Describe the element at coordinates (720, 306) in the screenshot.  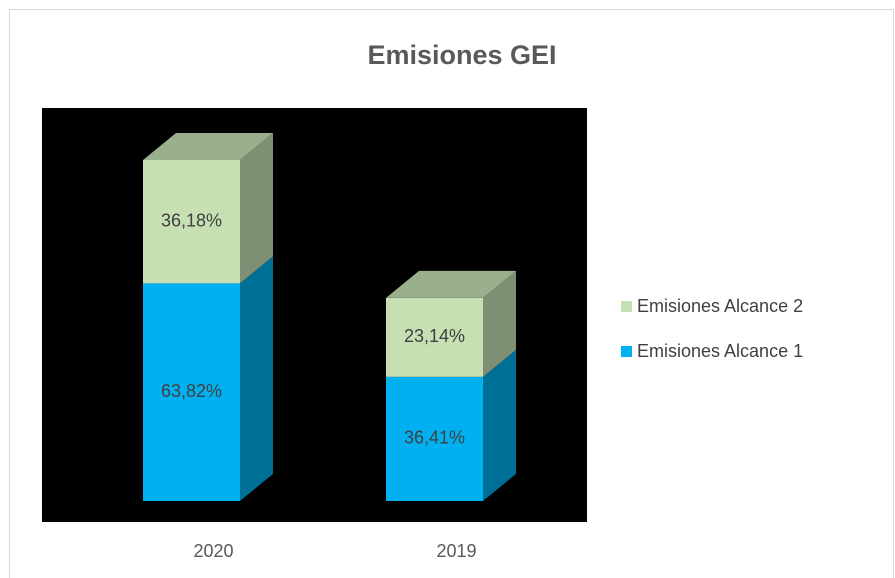
I see `legend-label: Emisiones Alcance 2` at that location.